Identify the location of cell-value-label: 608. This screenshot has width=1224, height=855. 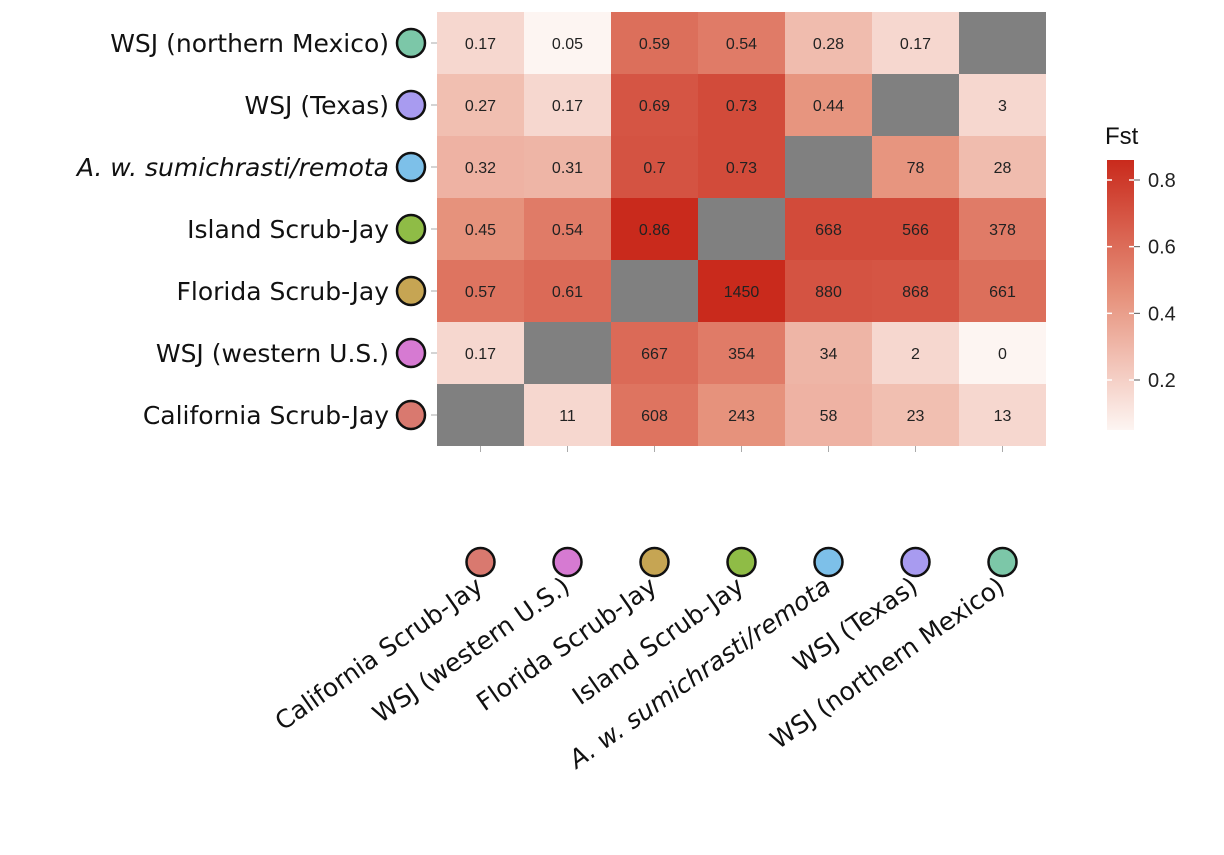
(654, 416).